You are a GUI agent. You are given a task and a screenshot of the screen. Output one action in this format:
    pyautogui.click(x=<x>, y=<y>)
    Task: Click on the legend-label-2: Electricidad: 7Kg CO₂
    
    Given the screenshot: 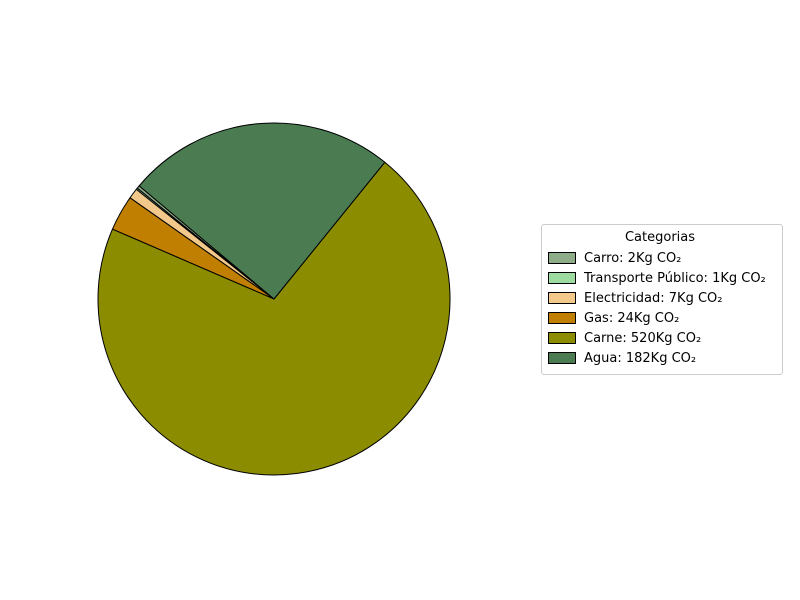 What is the action you would take?
    pyautogui.click(x=653, y=298)
    